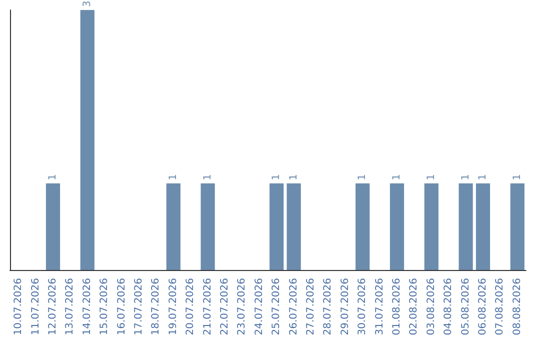 This screenshot has width=540, height=340. Describe the element at coordinates (18, 307) in the screenshot. I see `x-tick-label: 10.07.2026` at that location.